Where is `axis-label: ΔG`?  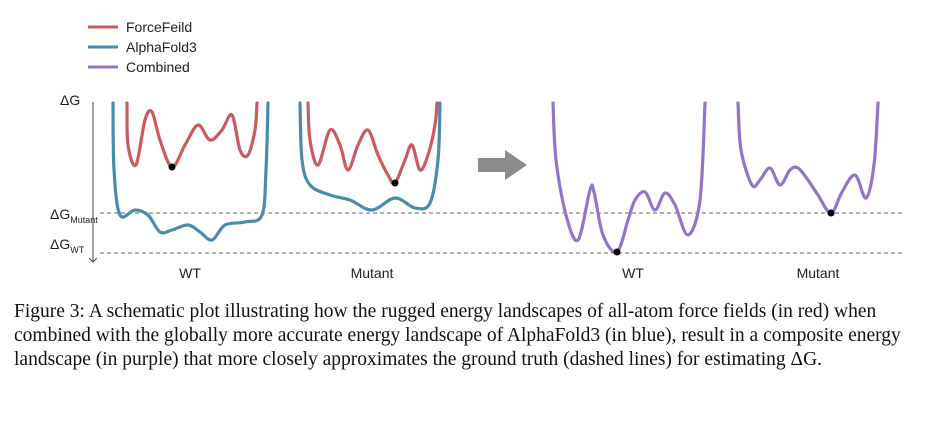
axis-label: ΔG is located at coordinates (70, 100).